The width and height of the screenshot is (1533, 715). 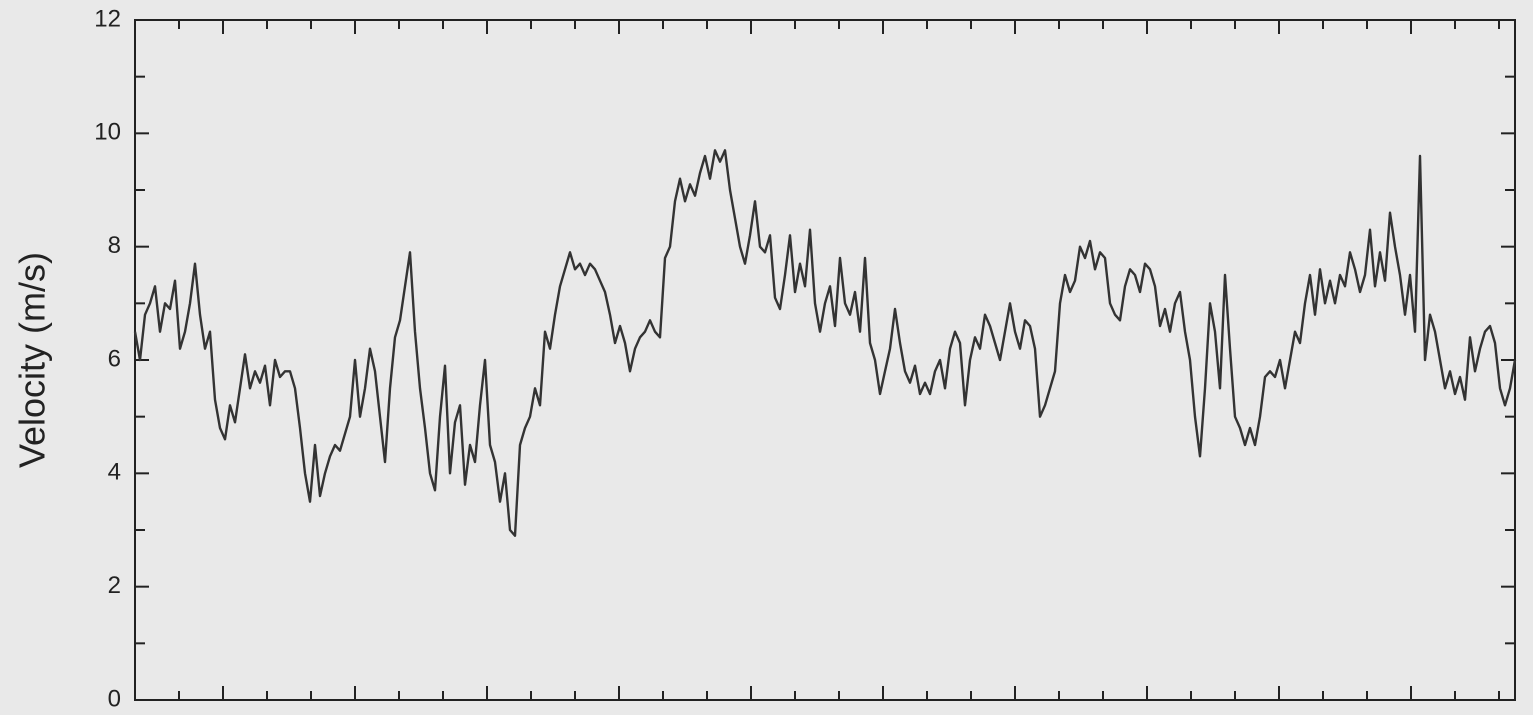 What do you see at coordinates (114, 358) in the screenshot?
I see `y-tick-label: 6` at bounding box center [114, 358].